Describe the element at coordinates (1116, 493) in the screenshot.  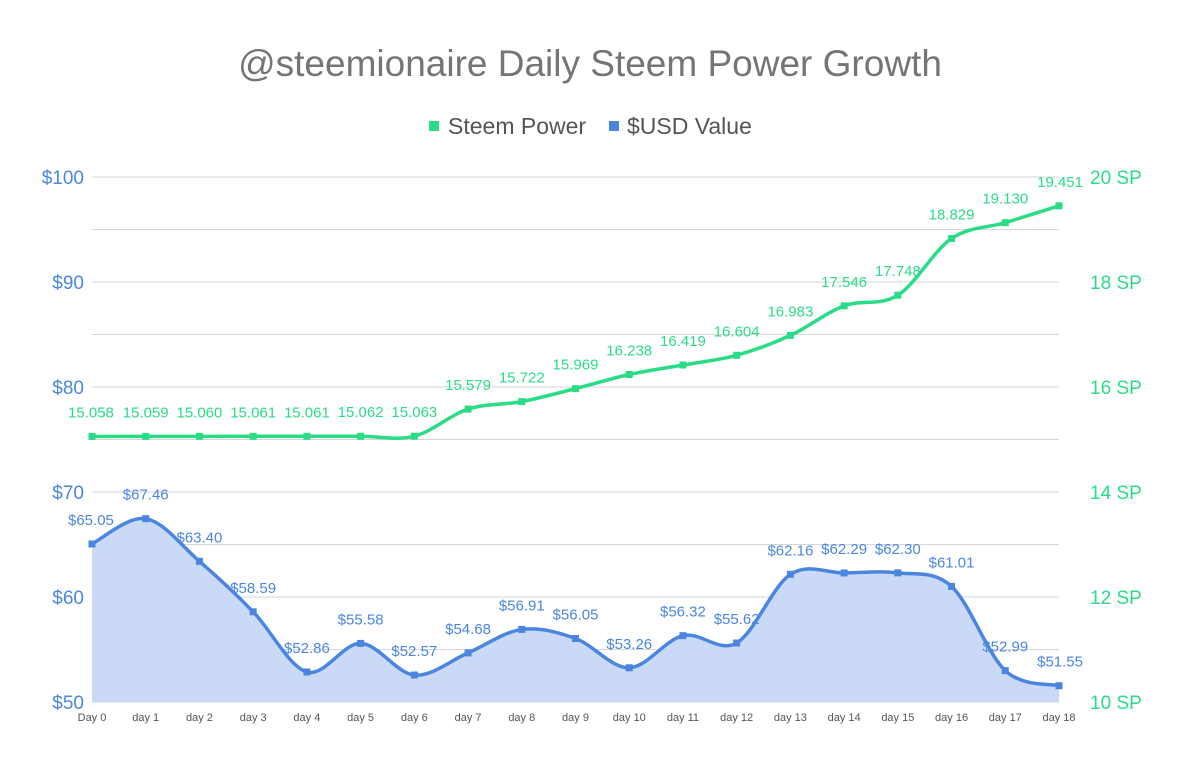
I see `right-axis-tick-label: 14 SP` at that location.